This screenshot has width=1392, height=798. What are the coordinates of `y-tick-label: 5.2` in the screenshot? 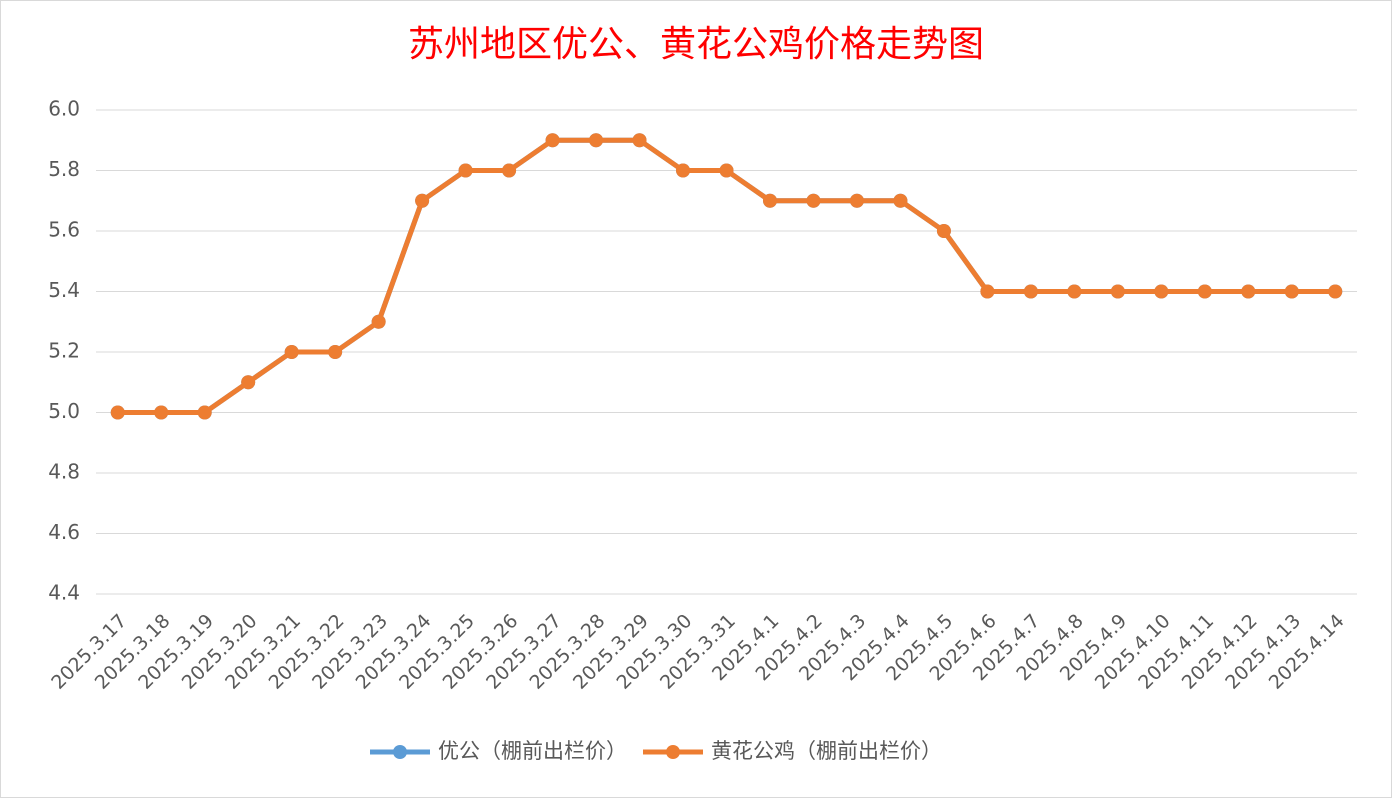 It's located at (64, 351).